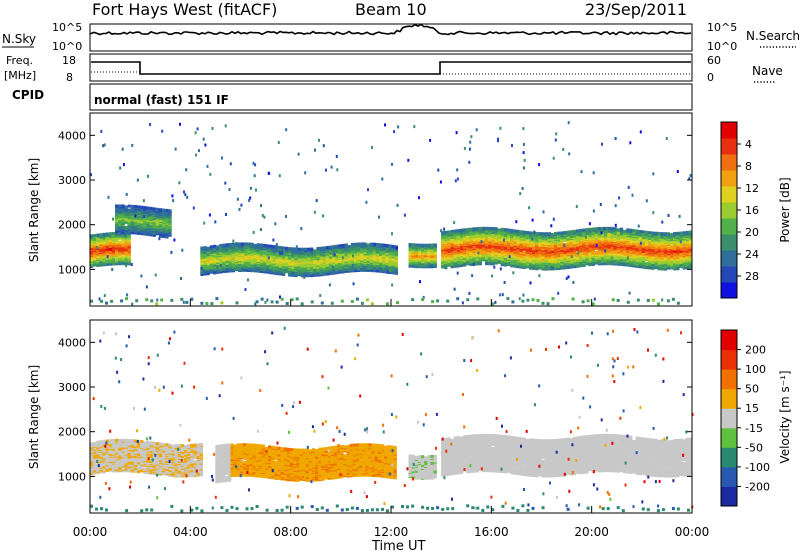 The width and height of the screenshot is (800, 554). I want to click on nsearch-tick-top: 10^5, so click(722, 27).